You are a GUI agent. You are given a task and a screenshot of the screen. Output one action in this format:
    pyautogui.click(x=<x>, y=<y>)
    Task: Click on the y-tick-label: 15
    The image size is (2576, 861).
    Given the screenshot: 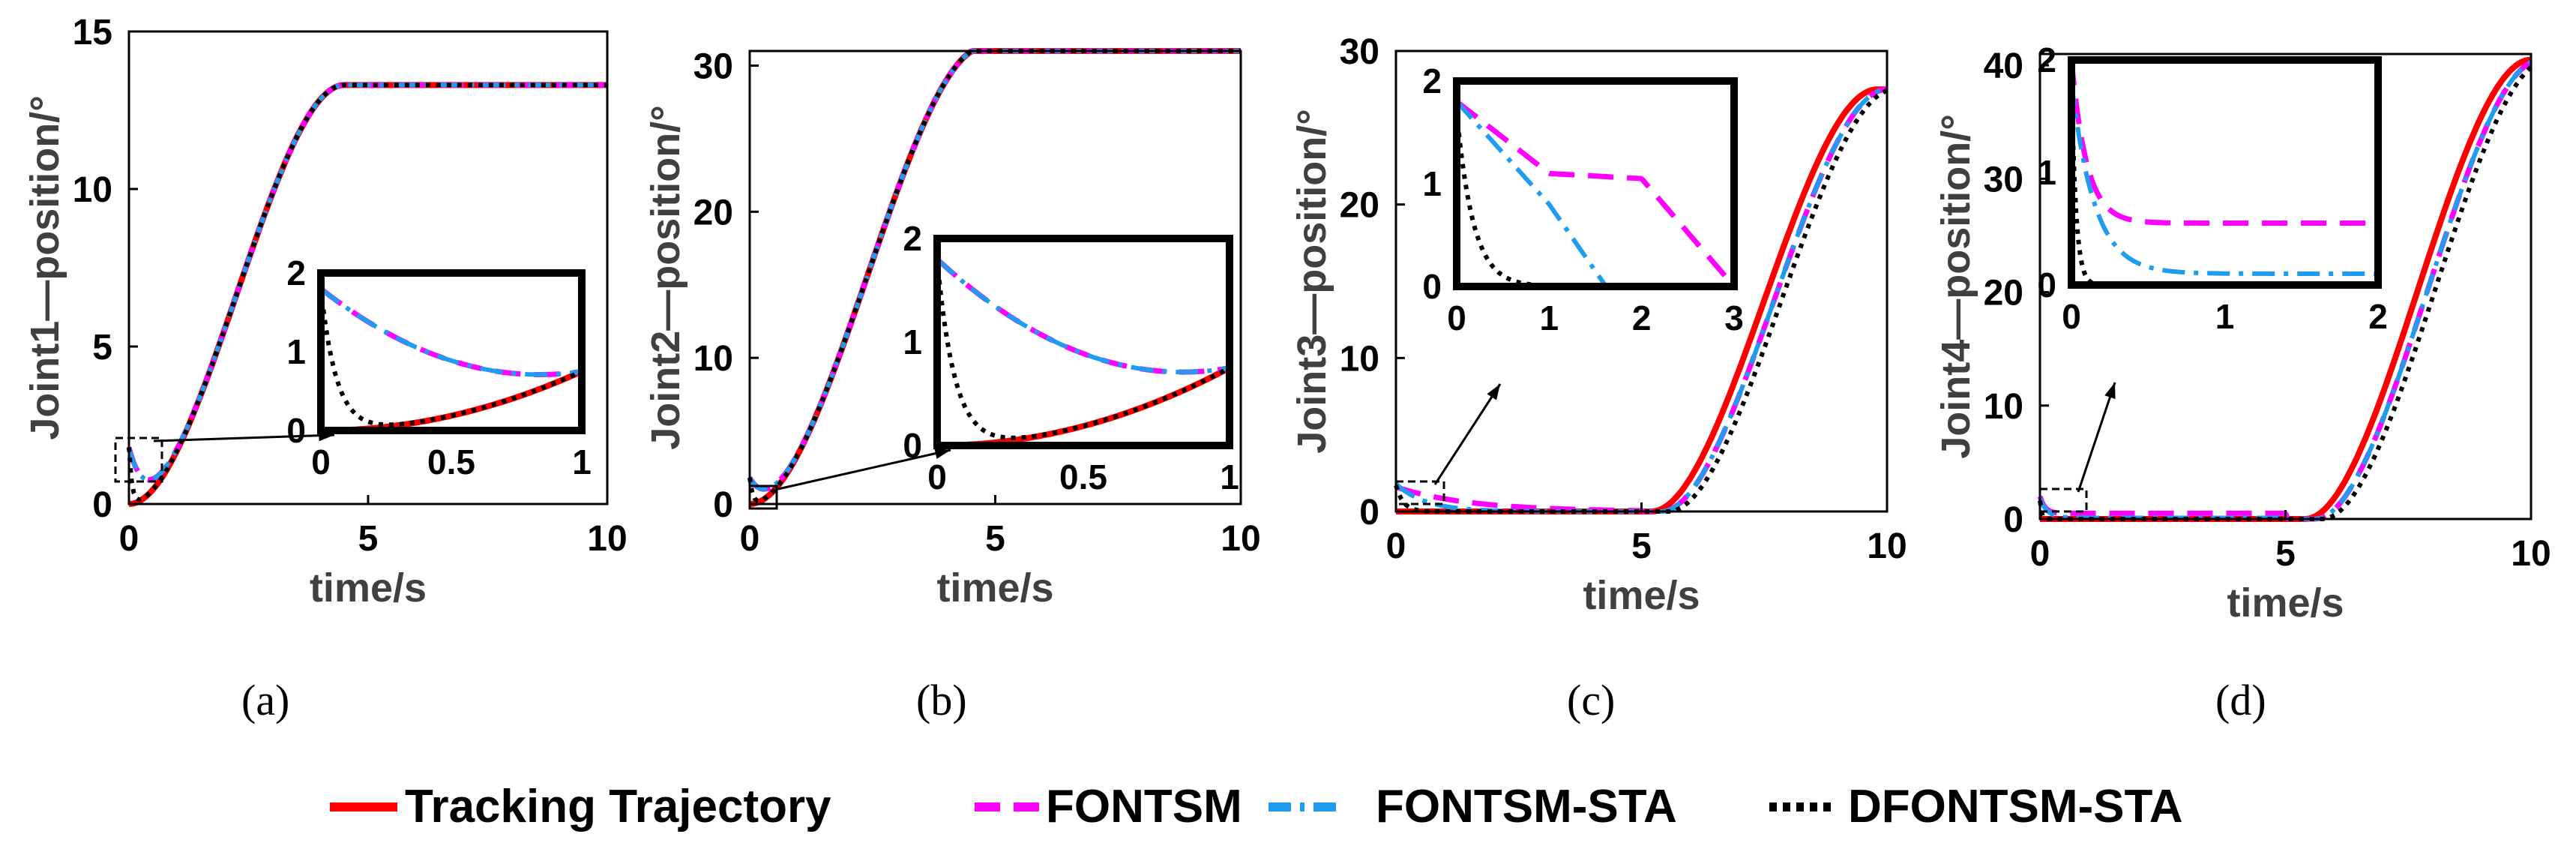 What is the action you would take?
    pyautogui.click(x=93, y=32)
    